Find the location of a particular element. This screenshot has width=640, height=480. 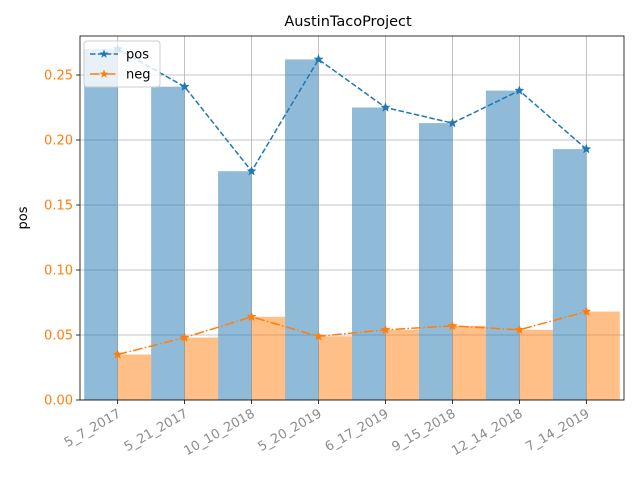

x-tick-label: 5_7_2017 is located at coordinates (93, 428).